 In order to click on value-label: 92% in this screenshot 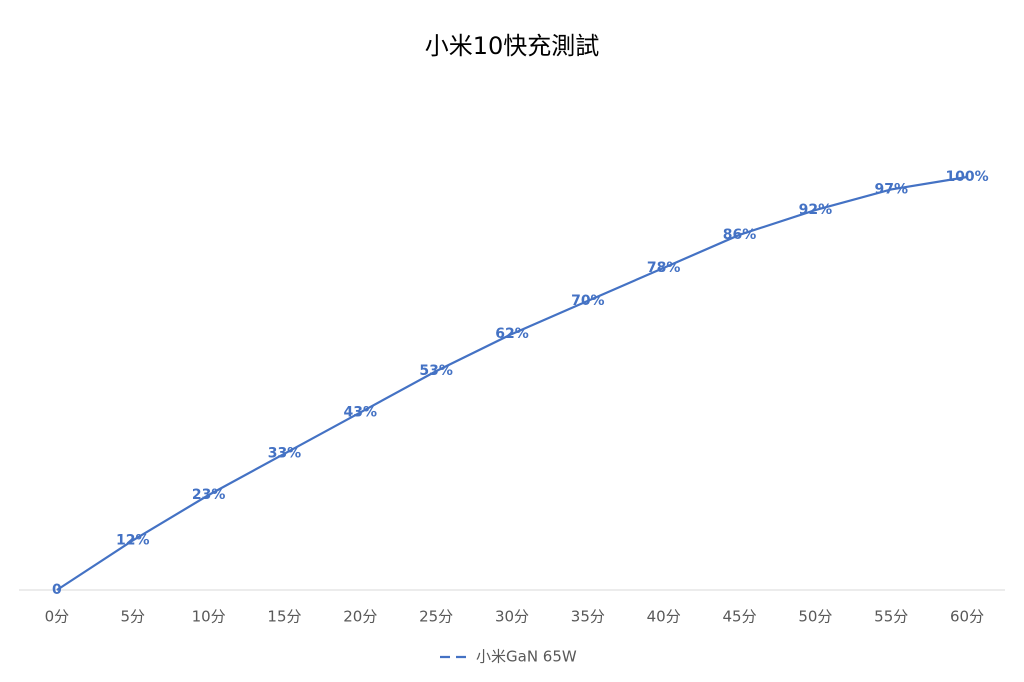, I will do `click(816, 210)`.